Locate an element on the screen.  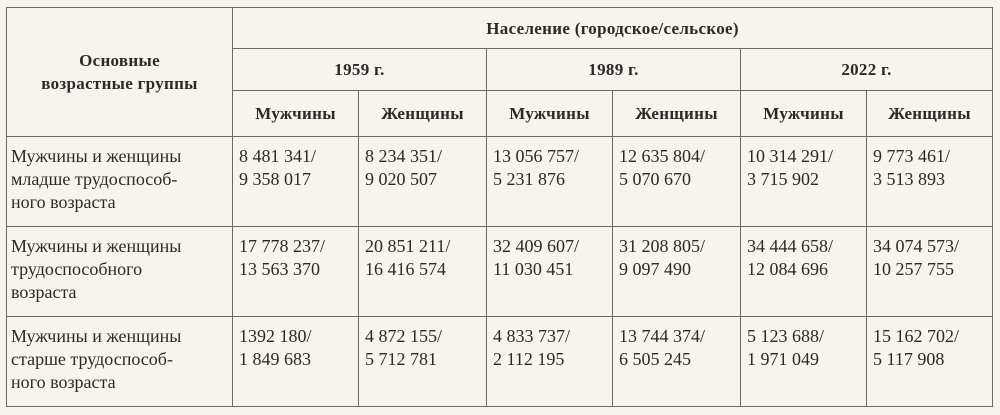
year-header: 1989 г. is located at coordinates (613, 69).